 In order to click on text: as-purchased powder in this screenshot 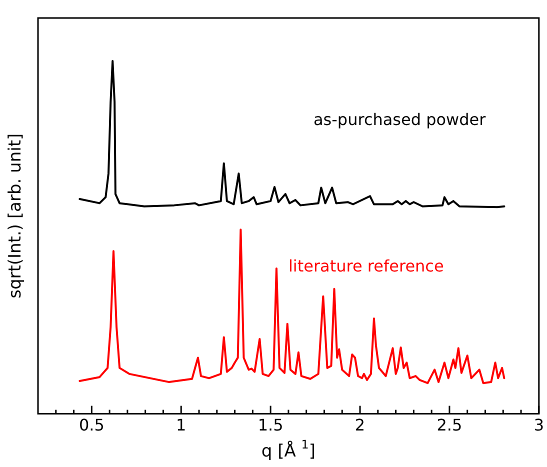, I will do `click(400, 120)`.